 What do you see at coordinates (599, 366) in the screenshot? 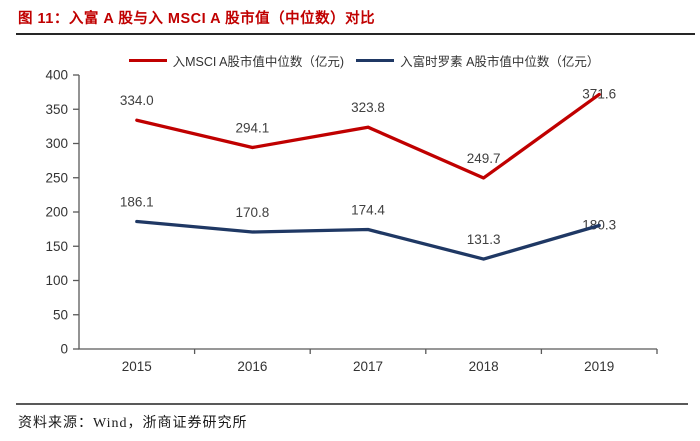
I see `x-tick-label: 2019` at bounding box center [599, 366].